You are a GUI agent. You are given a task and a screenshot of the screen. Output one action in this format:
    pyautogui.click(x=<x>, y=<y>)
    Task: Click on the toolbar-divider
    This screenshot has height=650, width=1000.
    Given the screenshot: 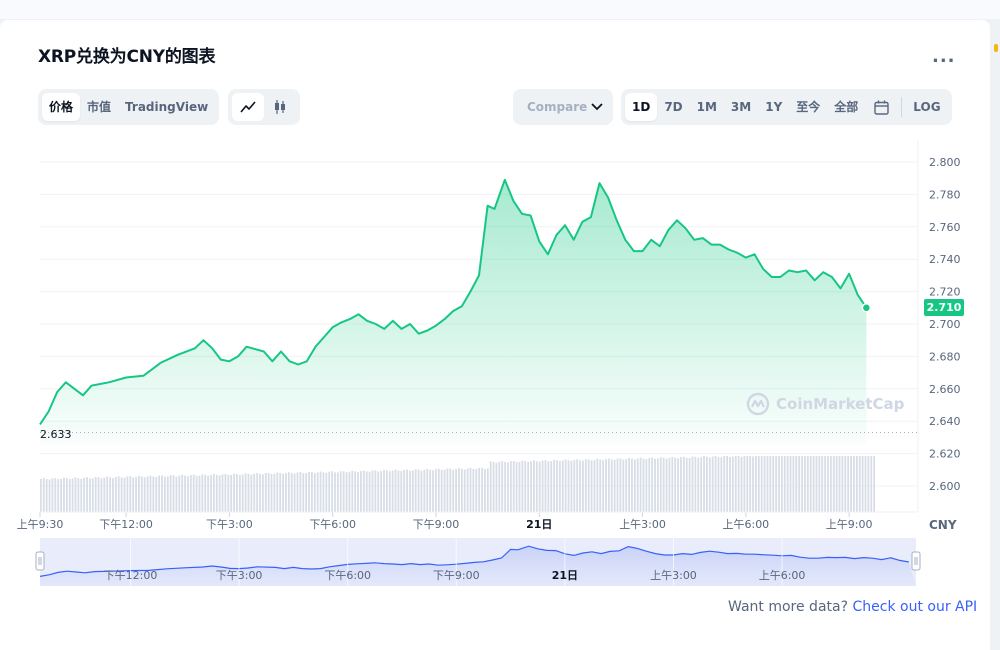 What is the action you would take?
    pyautogui.click(x=902, y=107)
    